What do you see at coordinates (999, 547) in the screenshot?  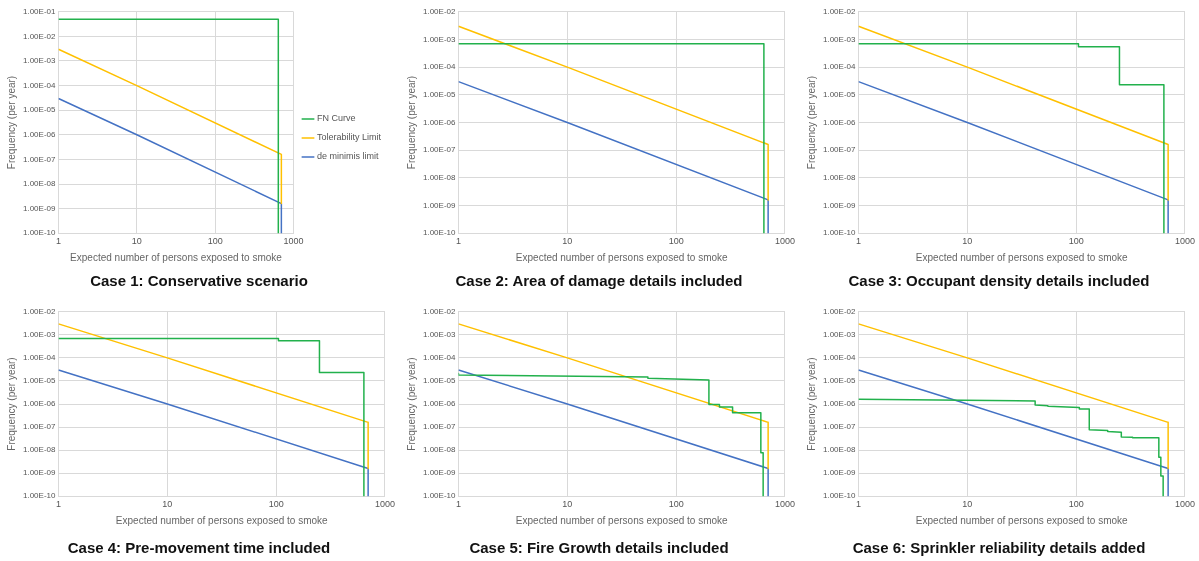 I see `text: Case 6: Sprinkler reliability details added` at bounding box center [999, 547].